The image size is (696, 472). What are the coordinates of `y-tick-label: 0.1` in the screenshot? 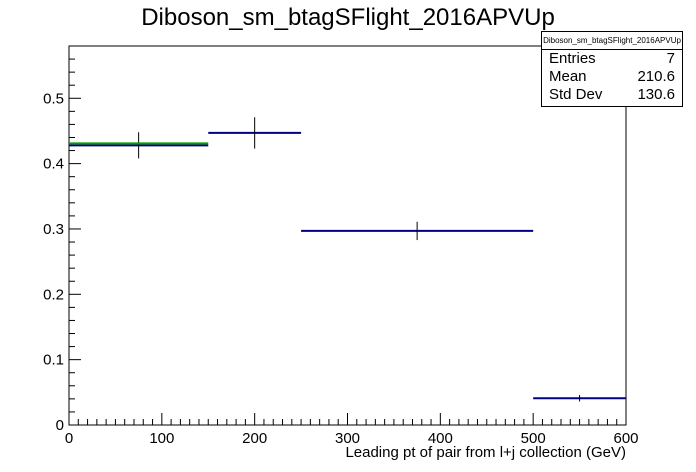 It's located at (53, 360).